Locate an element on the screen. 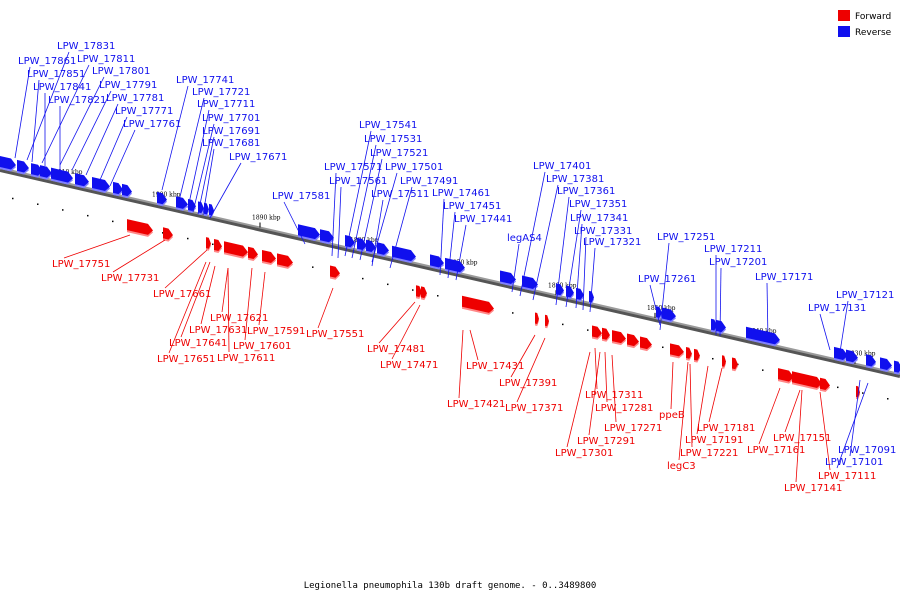 The image size is (900, 600). reverse-gene-label: LPW_17521 is located at coordinates (399, 153).